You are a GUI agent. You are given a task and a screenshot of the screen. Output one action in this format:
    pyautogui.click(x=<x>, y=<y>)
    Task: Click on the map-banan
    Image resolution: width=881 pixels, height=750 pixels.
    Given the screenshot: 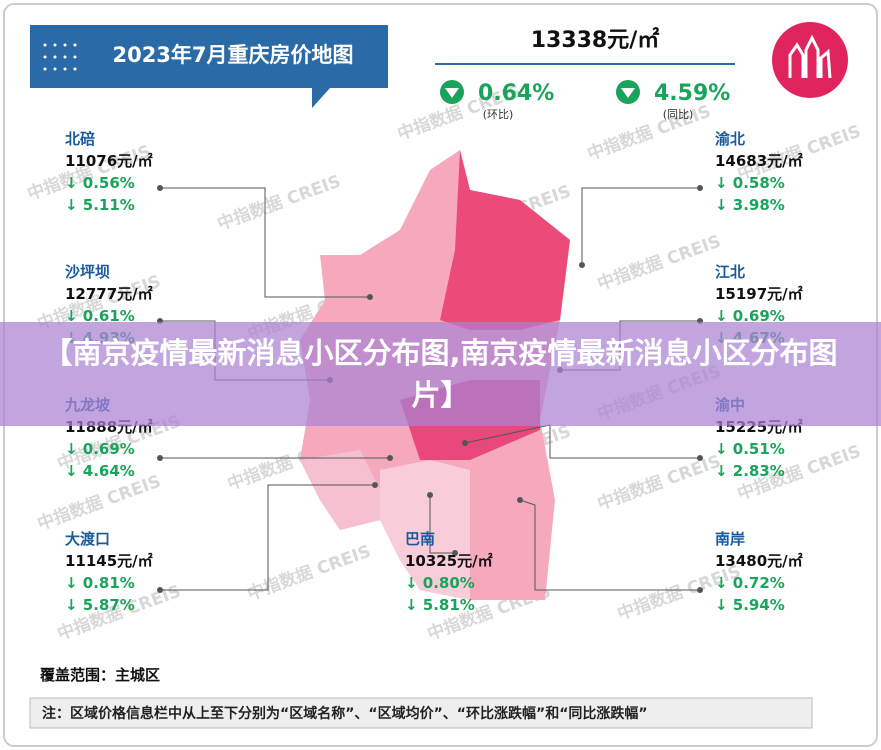 What is the action you would take?
    pyautogui.click(x=425, y=530)
    